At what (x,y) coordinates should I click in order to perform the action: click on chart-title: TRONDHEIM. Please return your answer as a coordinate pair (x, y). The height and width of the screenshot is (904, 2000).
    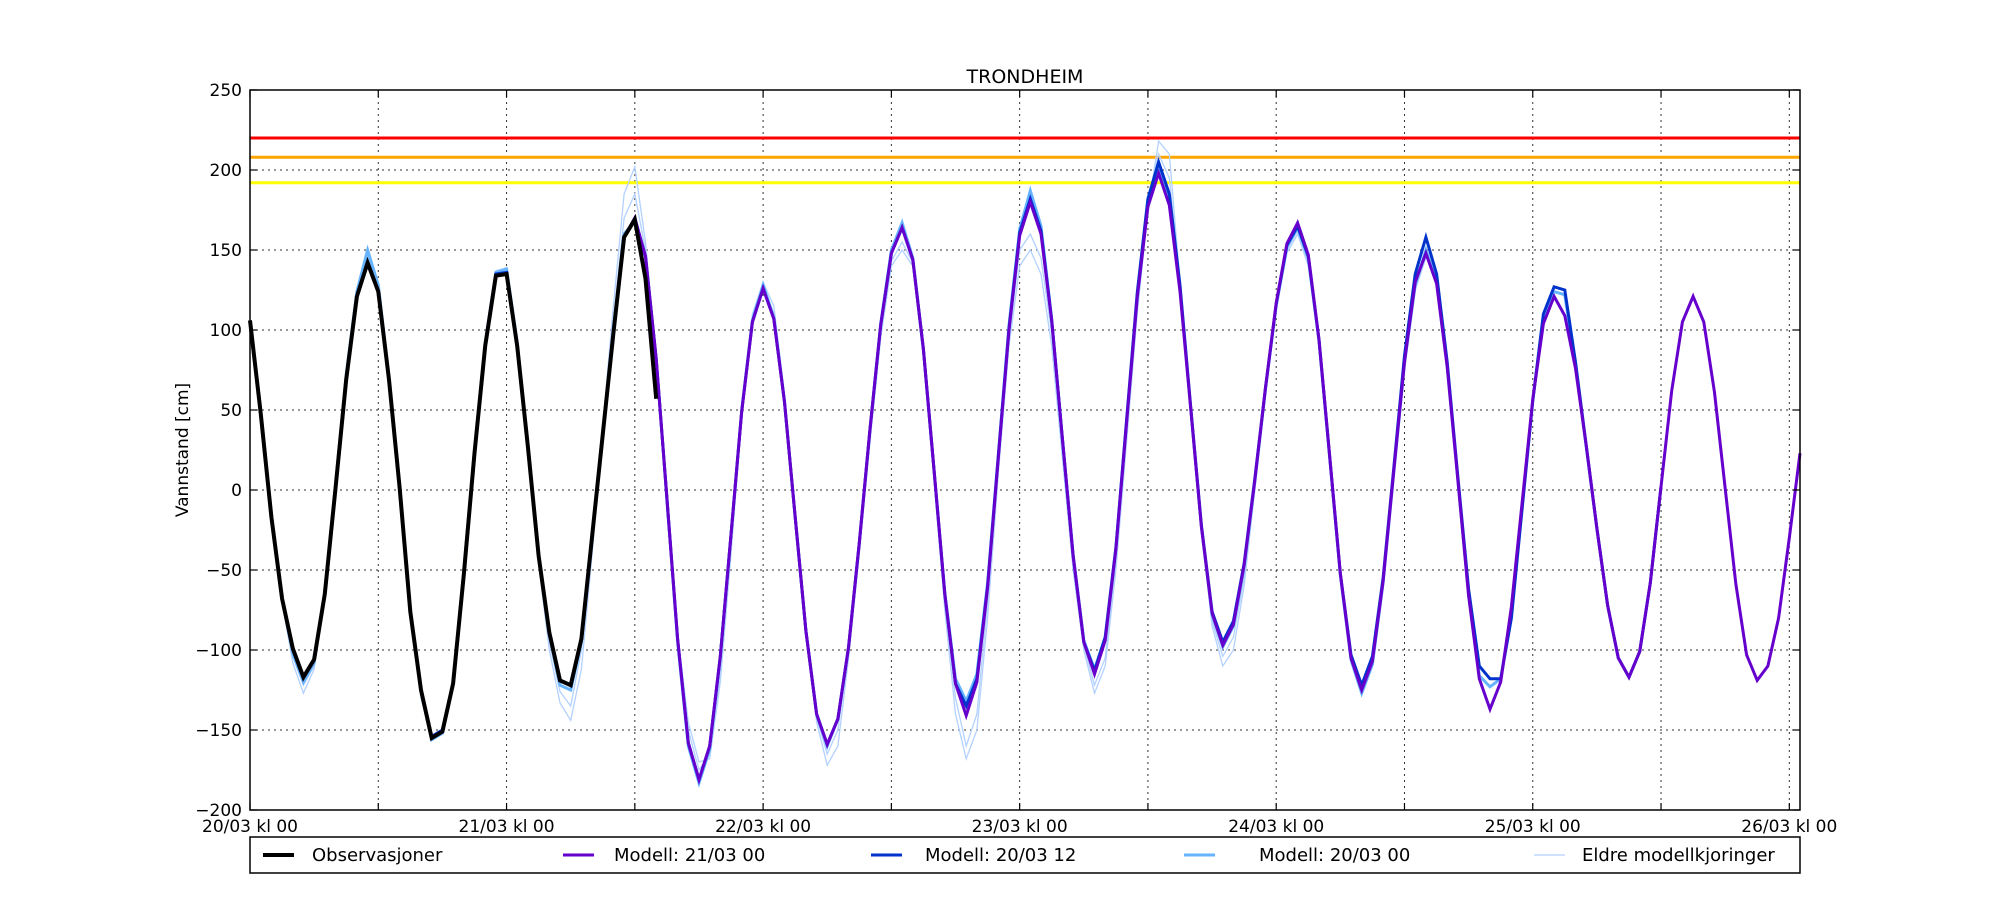
    Looking at the image, I should click on (1025, 77).